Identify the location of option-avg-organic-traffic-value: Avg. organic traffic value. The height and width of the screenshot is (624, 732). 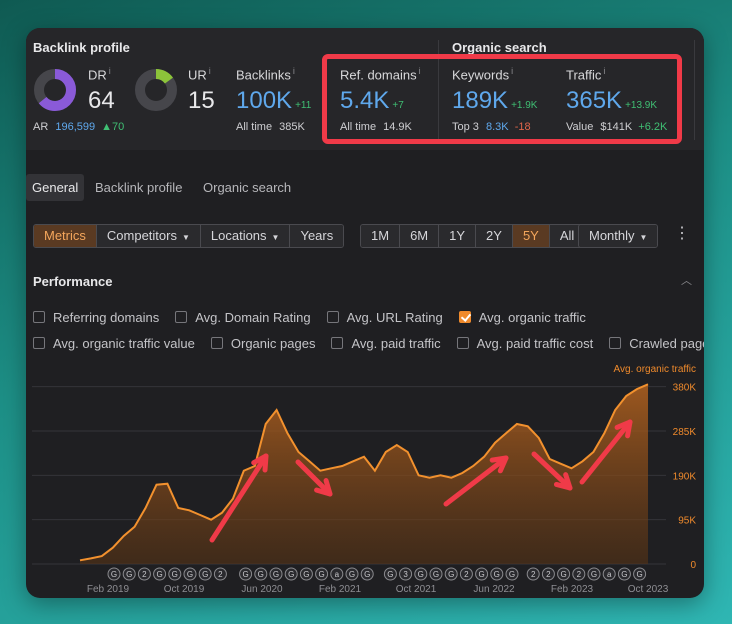
(114, 343).